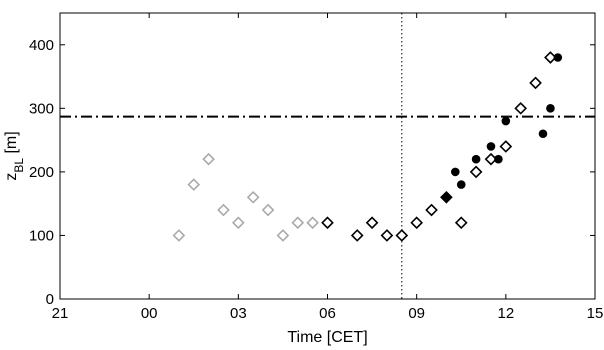 This screenshot has width=604, height=350. Describe the element at coordinates (50, 299) in the screenshot. I see `y-tick-label: 0` at that location.